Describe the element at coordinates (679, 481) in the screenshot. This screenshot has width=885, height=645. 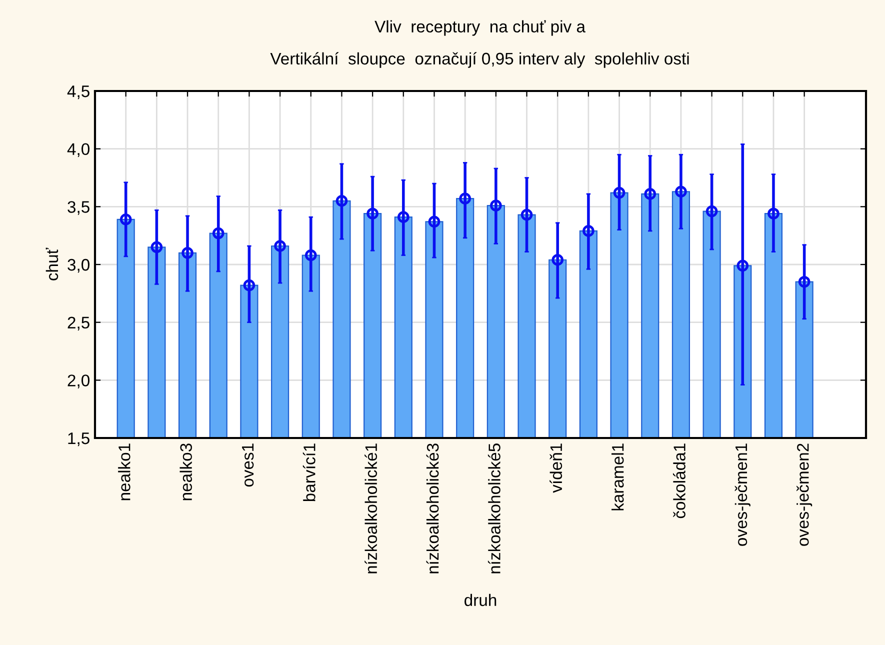
I see `x-tick-label: čokoláda1` at that location.